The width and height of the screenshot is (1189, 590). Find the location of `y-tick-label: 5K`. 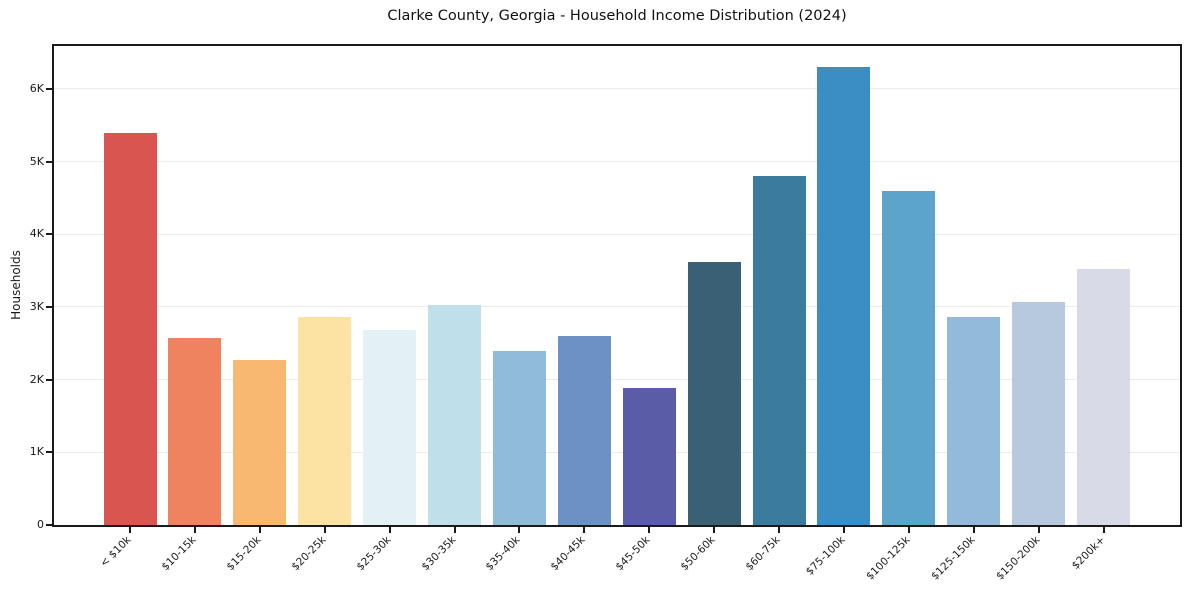

y-tick-label: 5K is located at coordinates (36, 161).